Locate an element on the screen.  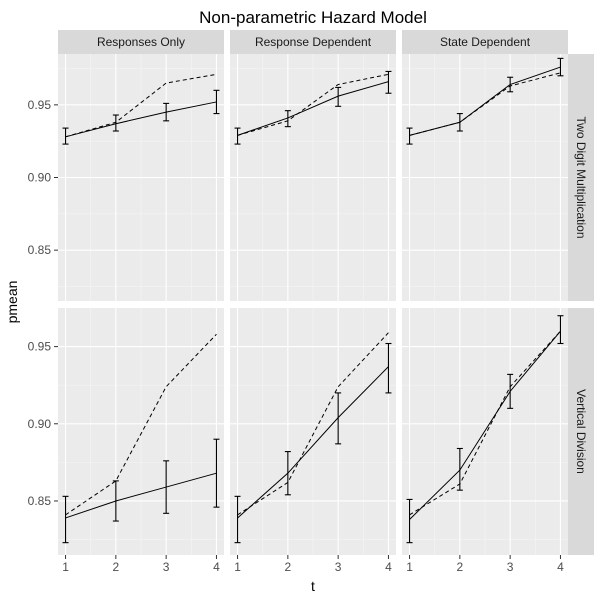
strip-label-vertical-division: Vertical Division is located at coordinates (581, 431).